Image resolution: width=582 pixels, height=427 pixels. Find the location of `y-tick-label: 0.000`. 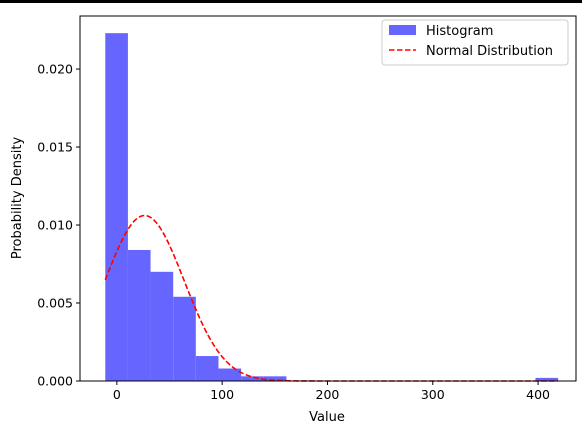

y-tick-label: 0.000 is located at coordinates (55, 381).